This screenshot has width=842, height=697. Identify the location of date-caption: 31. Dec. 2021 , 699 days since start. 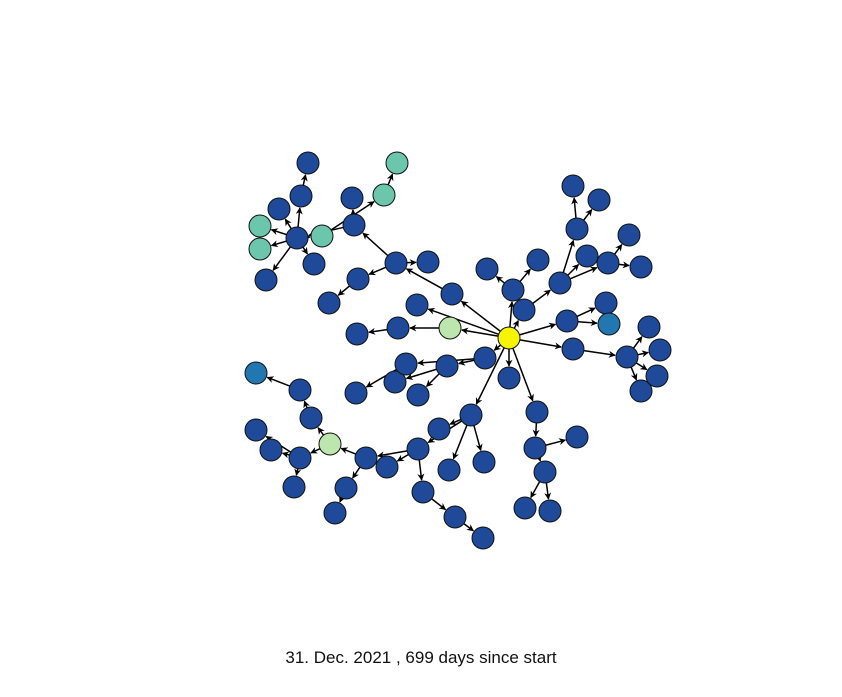
(421, 657).